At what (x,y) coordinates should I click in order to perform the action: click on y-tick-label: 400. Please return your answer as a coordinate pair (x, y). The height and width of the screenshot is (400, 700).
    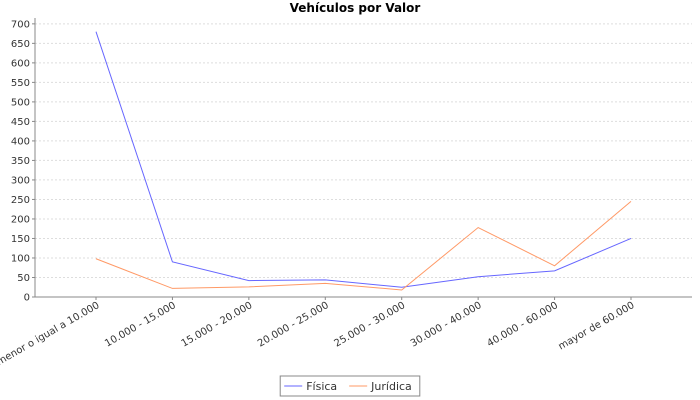
    Looking at the image, I should click on (20, 141).